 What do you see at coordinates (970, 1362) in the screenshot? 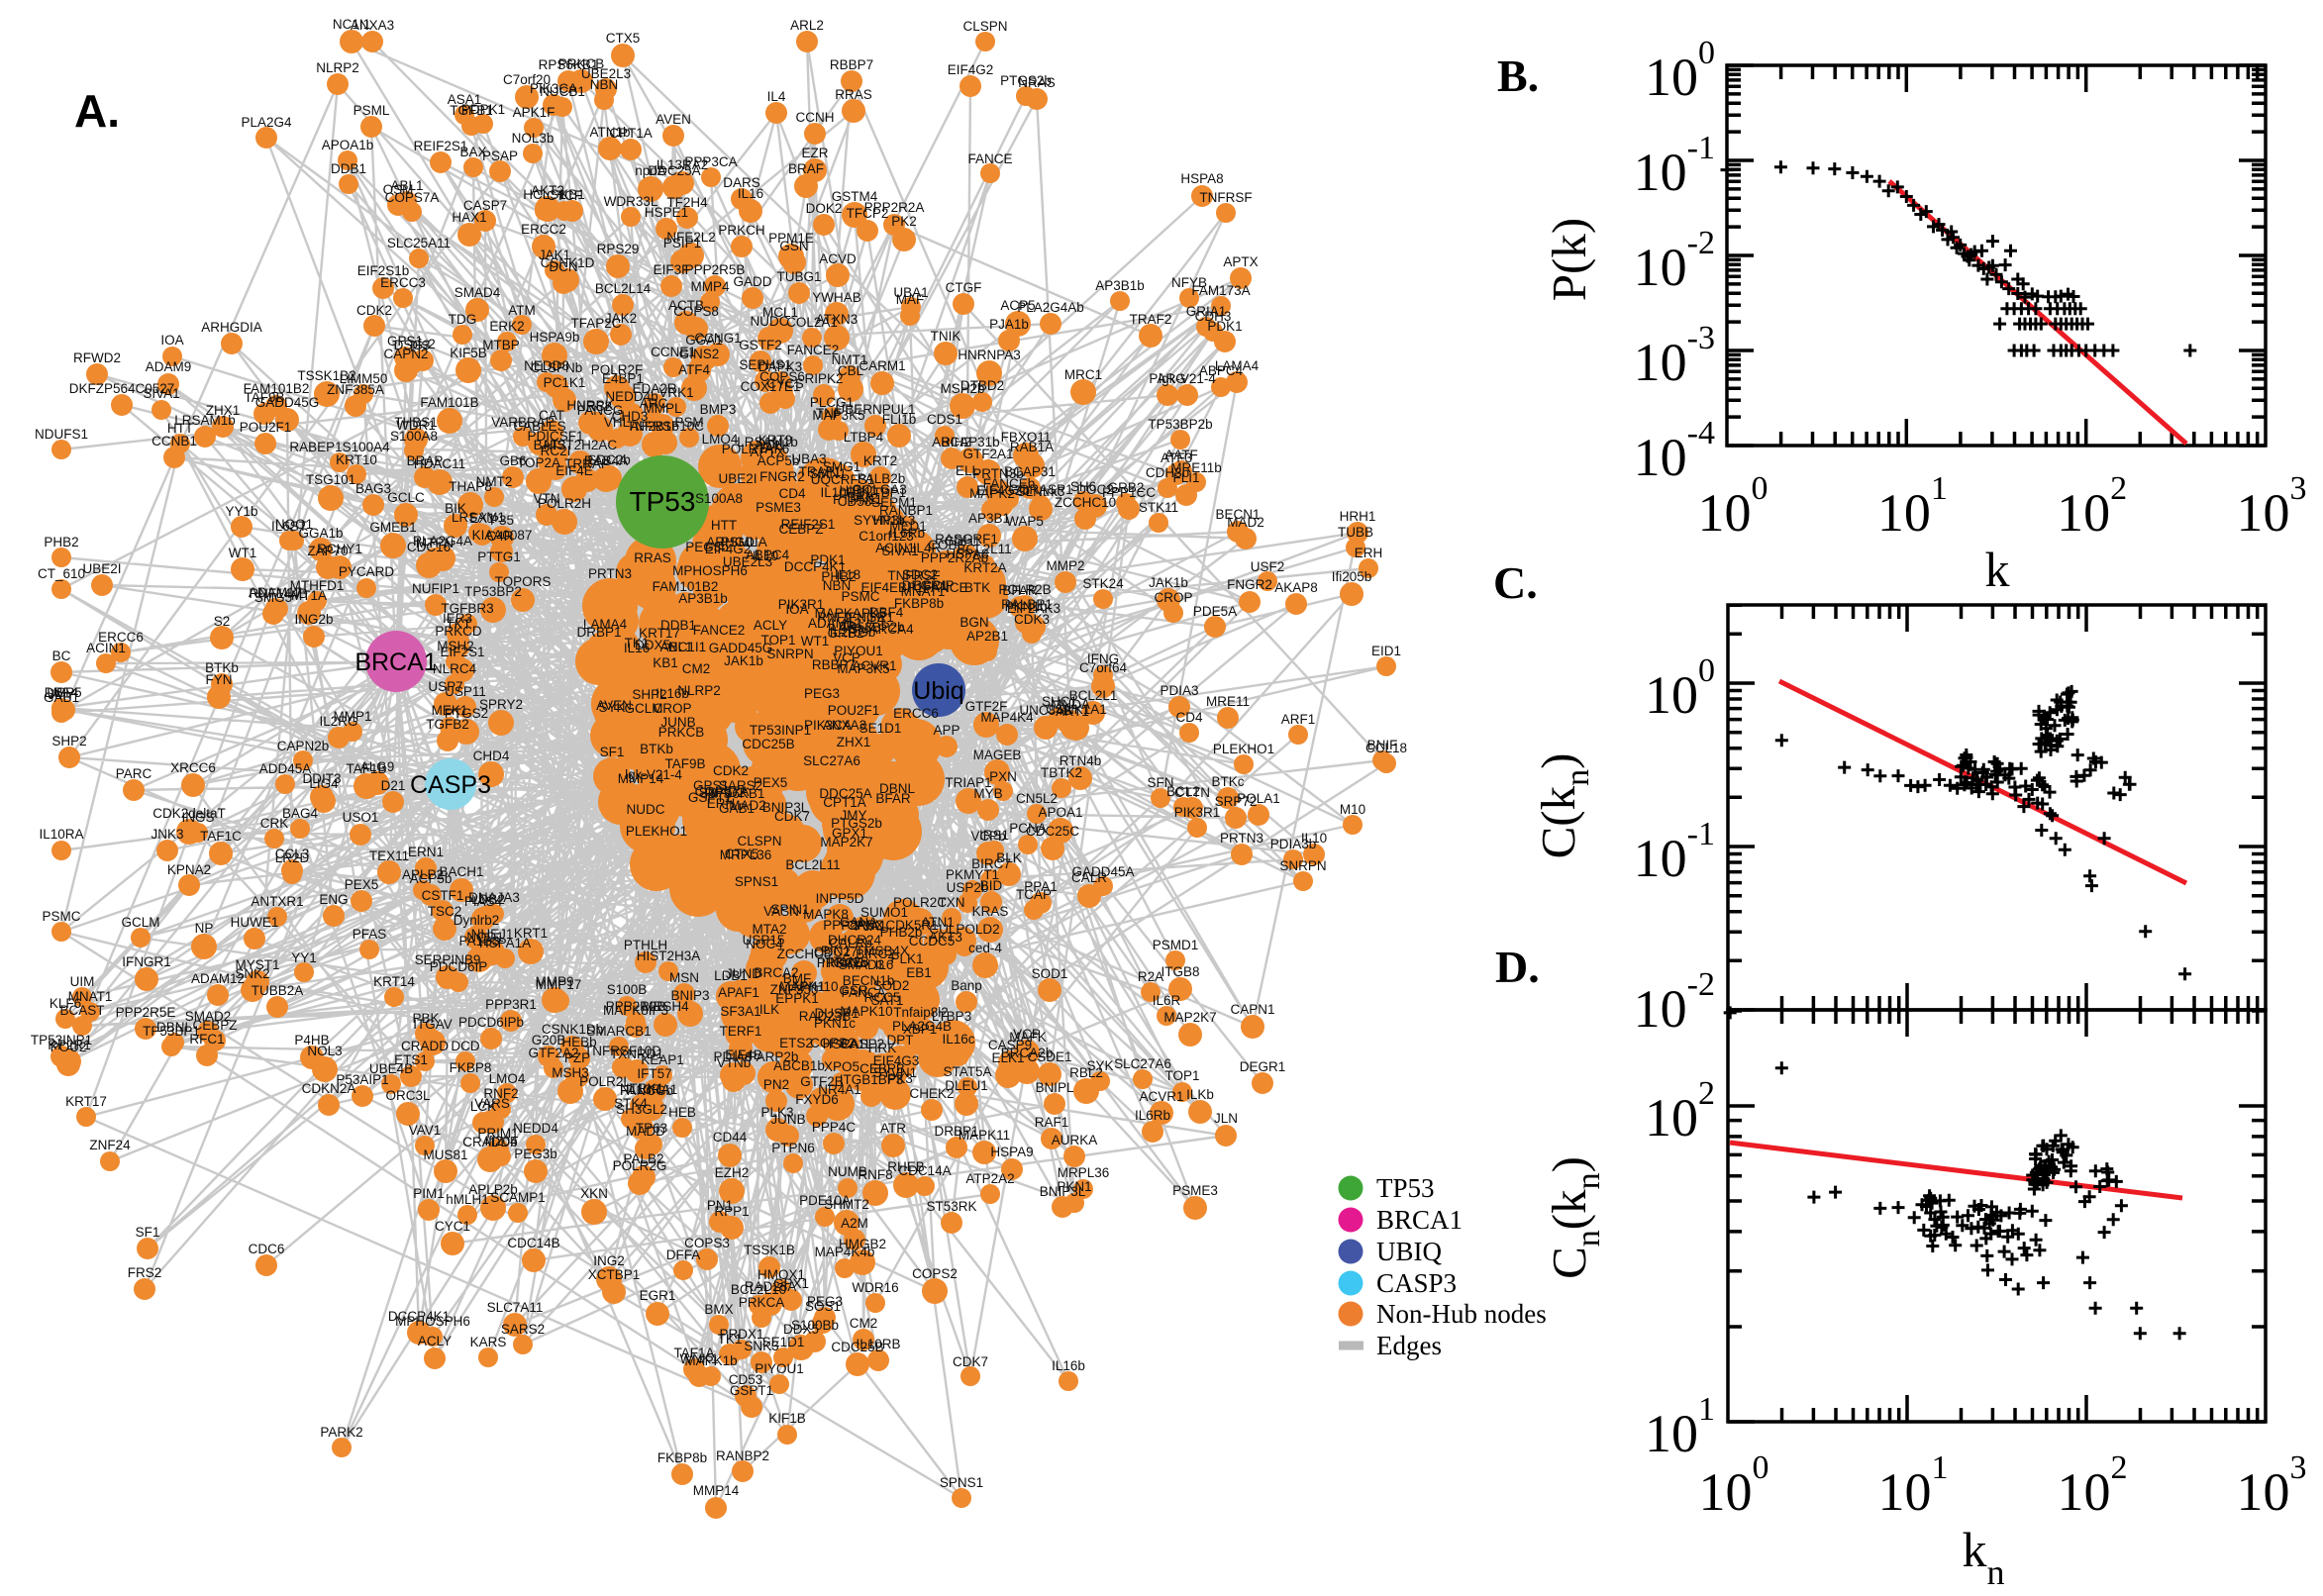
I see `svg-text: CDK7` at bounding box center [970, 1362].